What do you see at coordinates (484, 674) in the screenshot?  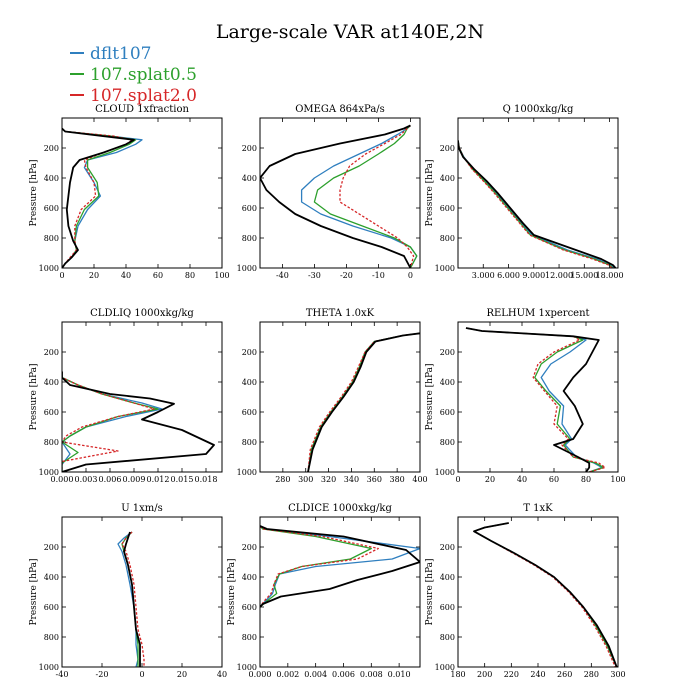 I see `x-tick-label: 200` at bounding box center [484, 674].